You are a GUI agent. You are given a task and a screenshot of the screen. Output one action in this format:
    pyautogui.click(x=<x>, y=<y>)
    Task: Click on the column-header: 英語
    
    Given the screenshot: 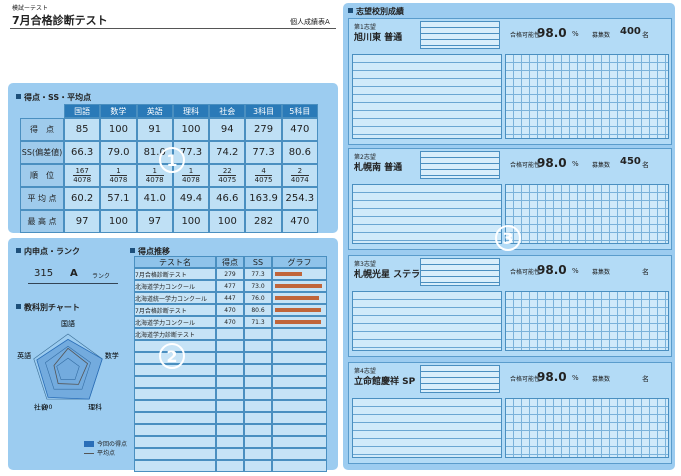 What is the action you would take?
    pyautogui.click(x=154, y=111)
    